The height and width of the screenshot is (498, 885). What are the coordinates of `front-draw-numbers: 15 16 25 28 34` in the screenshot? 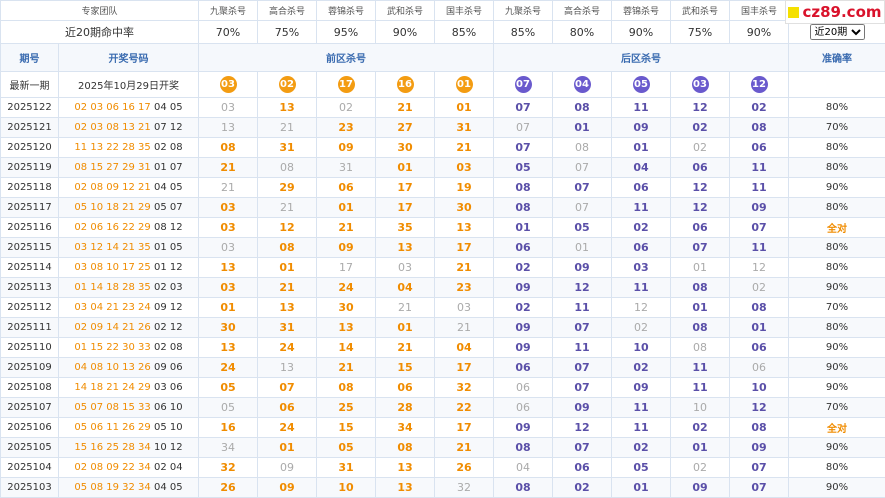 It's located at (112, 447).